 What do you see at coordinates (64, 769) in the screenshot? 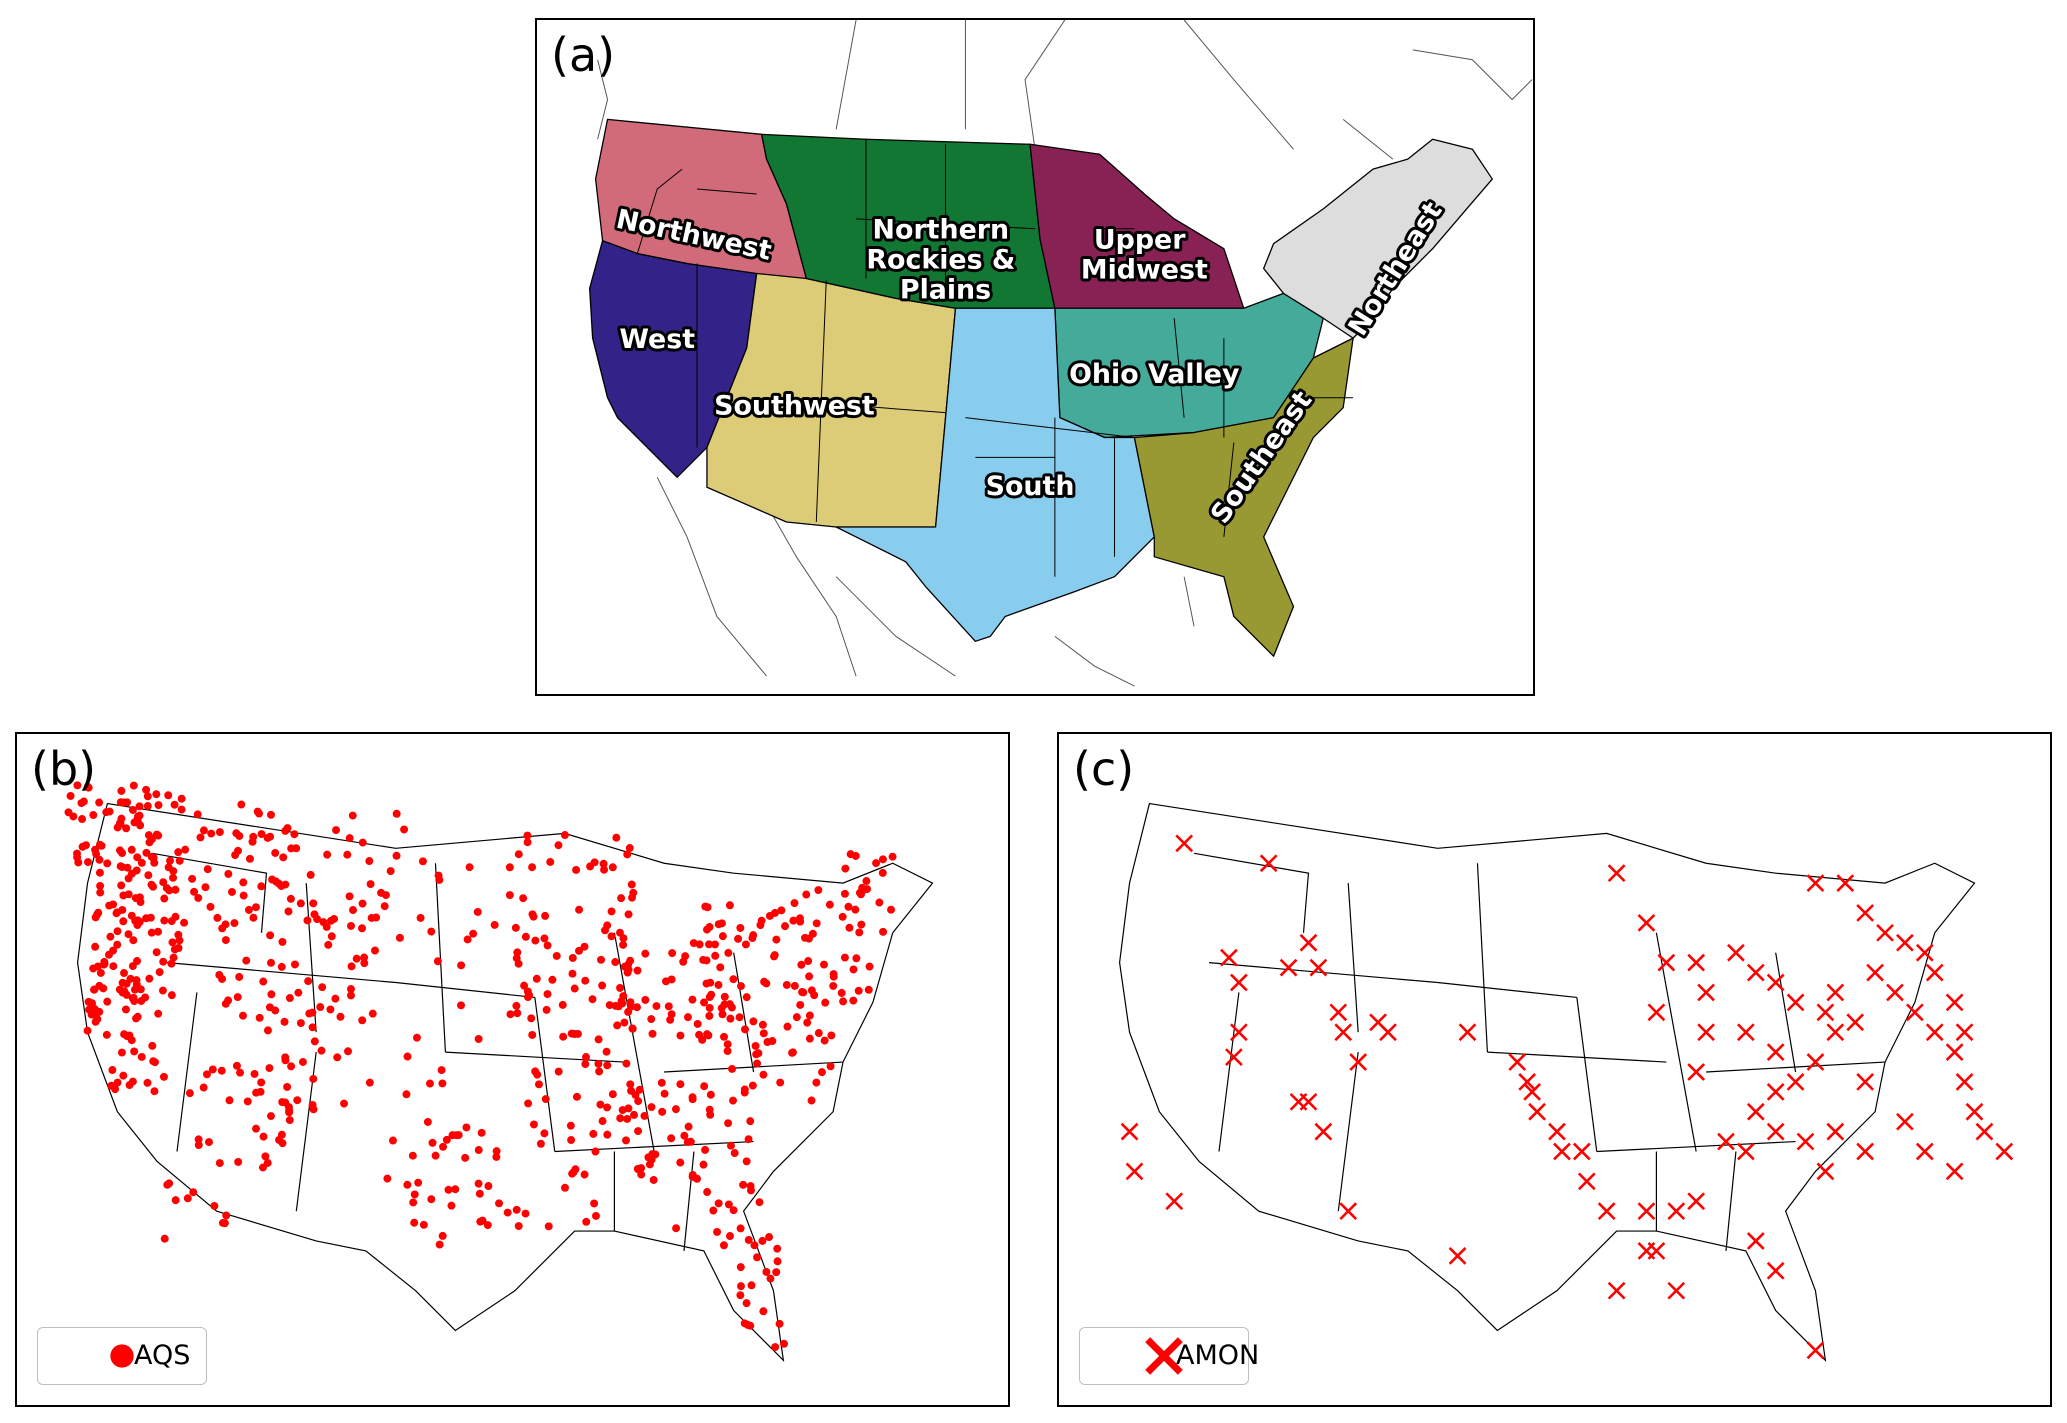
I see `panel-b-label: (b)` at bounding box center [64, 769].